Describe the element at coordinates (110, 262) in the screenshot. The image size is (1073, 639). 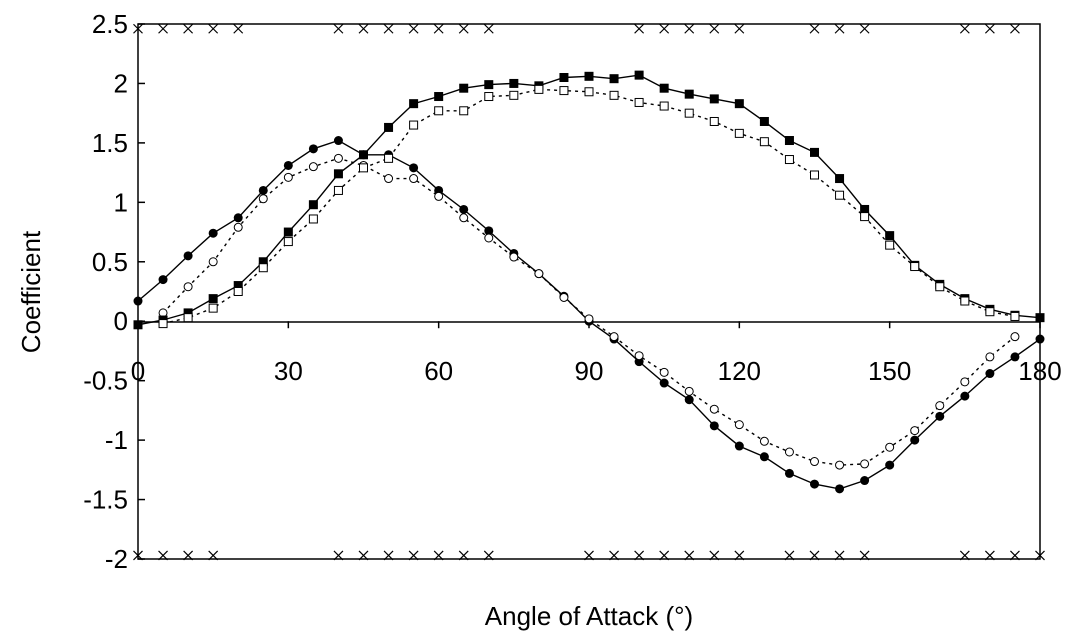
I see `y-tick-label: 0.5` at that location.